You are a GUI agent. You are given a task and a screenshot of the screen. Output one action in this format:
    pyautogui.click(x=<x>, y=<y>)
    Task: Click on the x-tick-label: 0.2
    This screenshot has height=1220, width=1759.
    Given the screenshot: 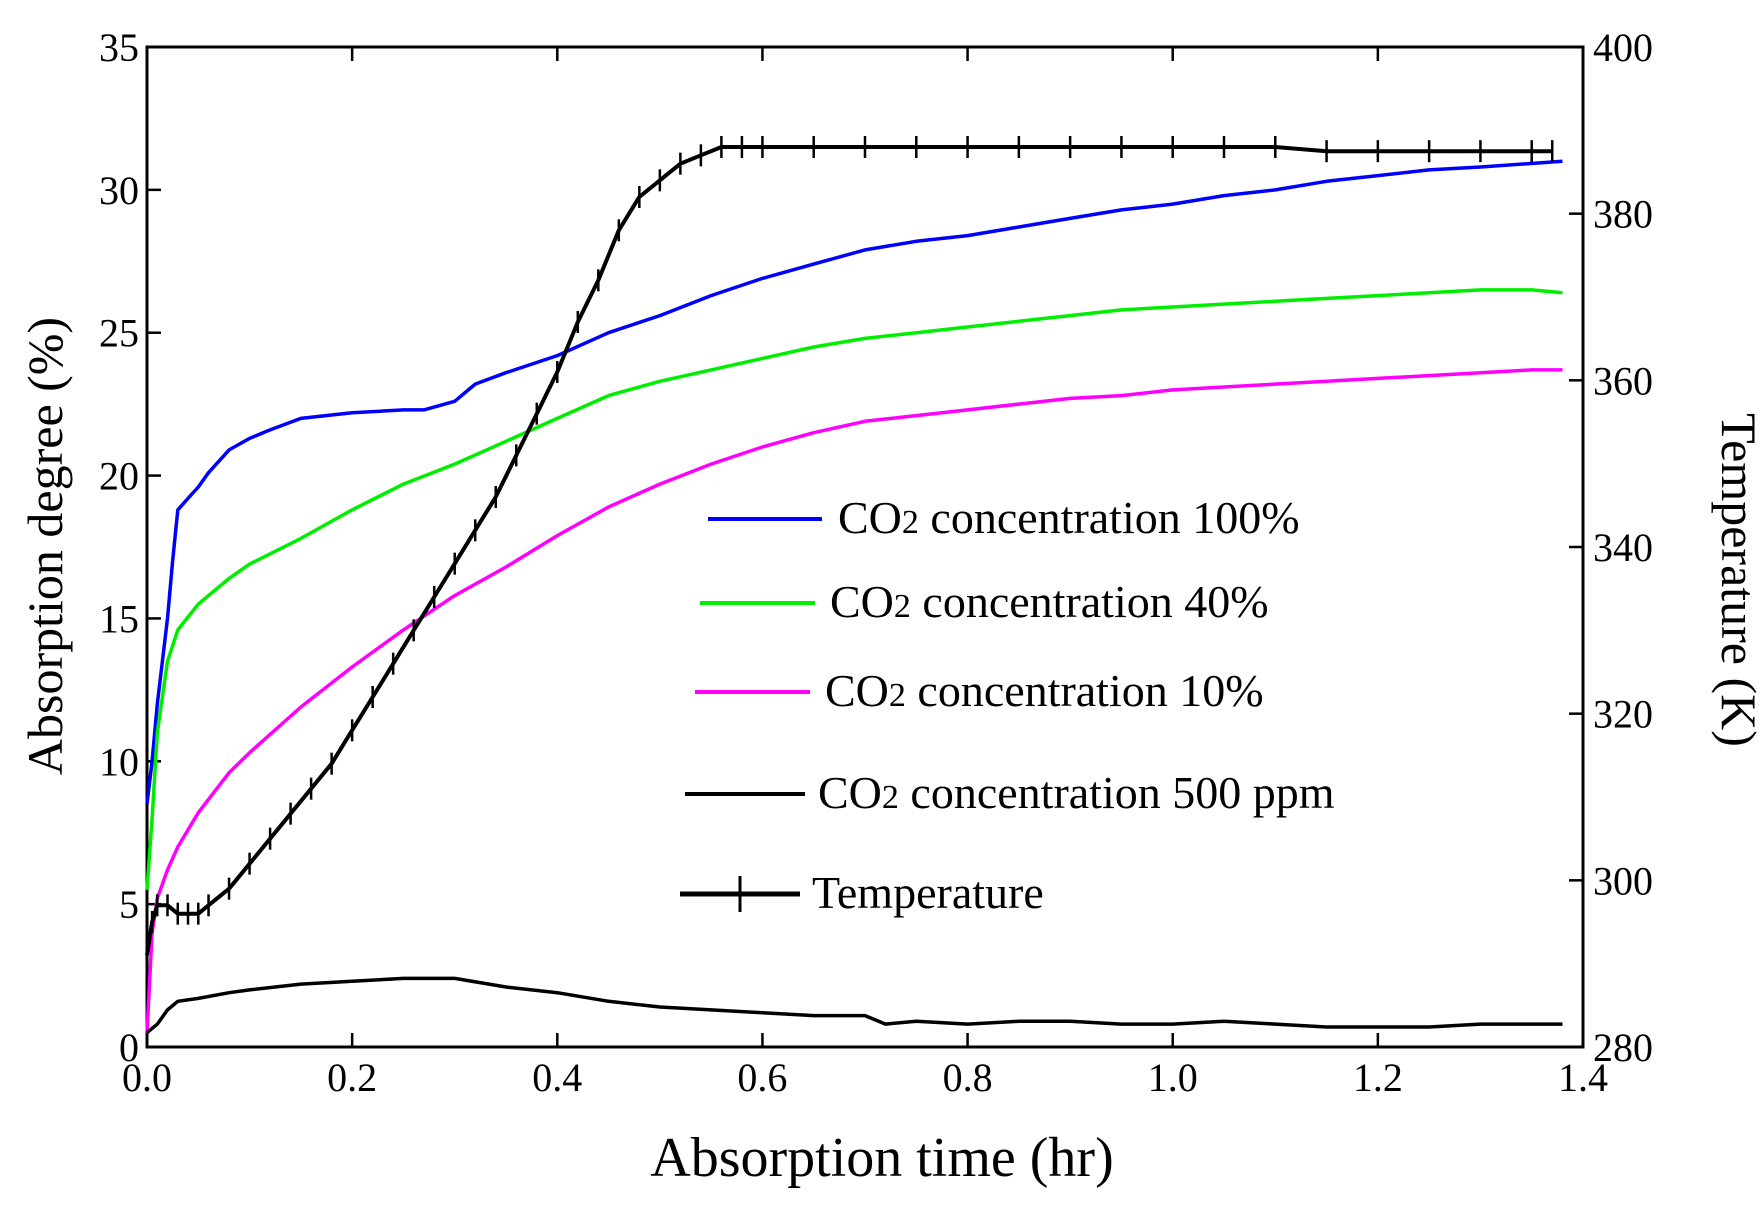 What is the action you would take?
    pyautogui.click(x=352, y=1077)
    